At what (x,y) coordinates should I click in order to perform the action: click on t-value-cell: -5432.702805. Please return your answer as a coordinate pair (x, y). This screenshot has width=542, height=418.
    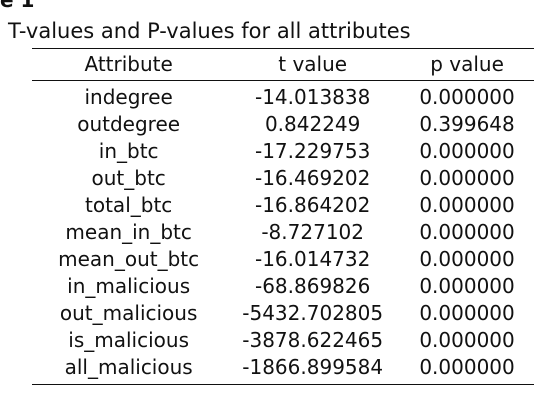
    Looking at the image, I should click on (313, 313).